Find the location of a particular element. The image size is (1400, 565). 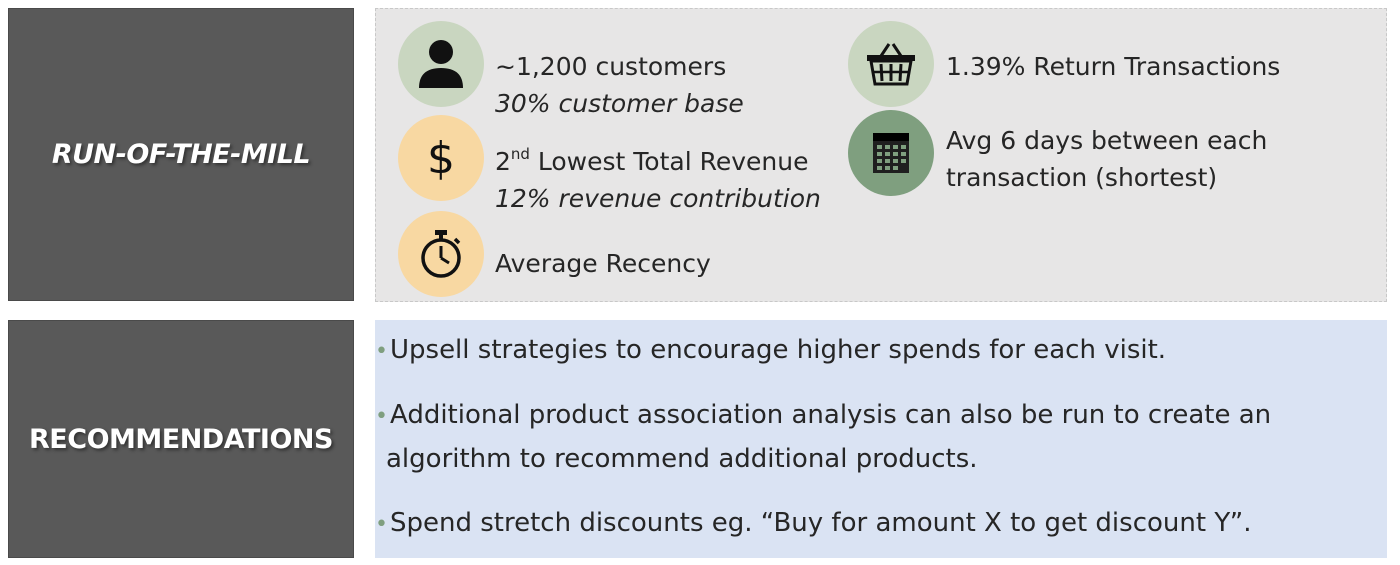

frequency-line1: Avg 6 days between each is located at coordinates (1107, 140).